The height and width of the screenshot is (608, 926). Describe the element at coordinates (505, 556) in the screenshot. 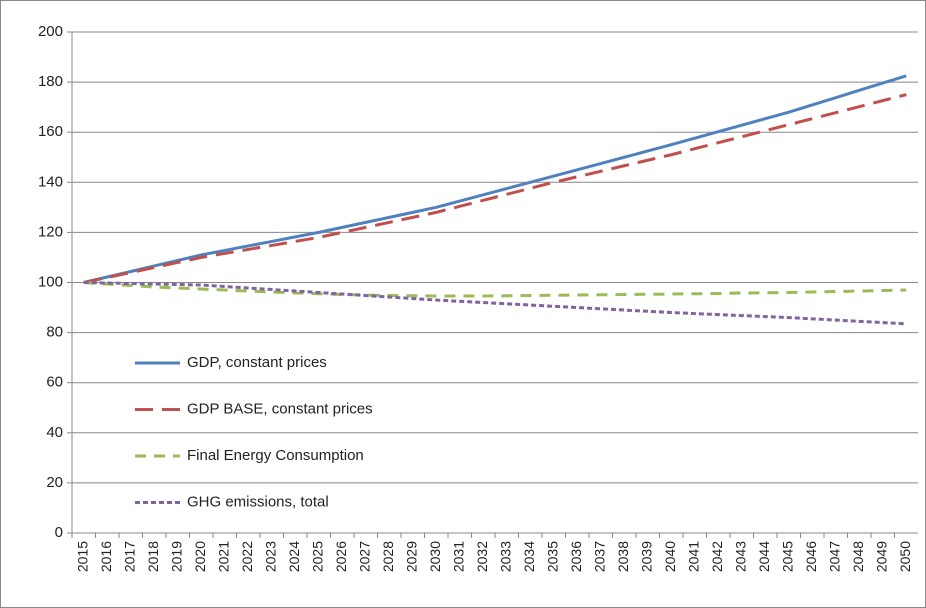

I see `x-tick-label: 2033` at that location.